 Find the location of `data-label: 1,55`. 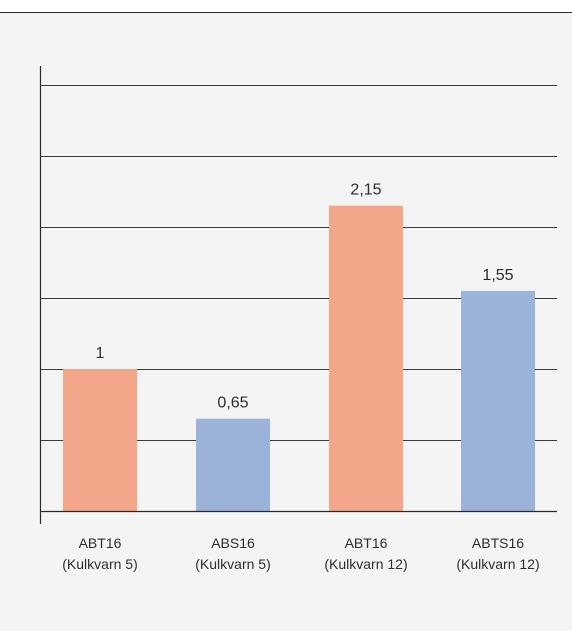

data-label: 1,55 is located at coordinates (497, 275).